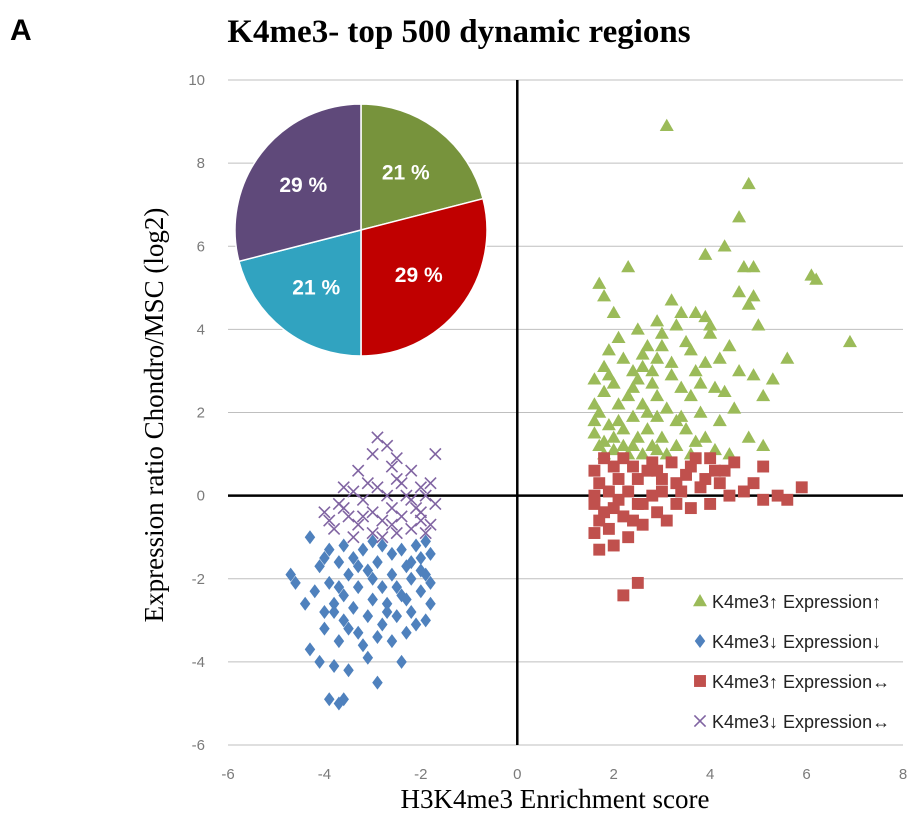 The height and width of the screenshot is (821, 918). What do you see at coordinates (324, 774) in the screenshot?
I see `x-tick-label: -4` at bounding box center [324, 774].